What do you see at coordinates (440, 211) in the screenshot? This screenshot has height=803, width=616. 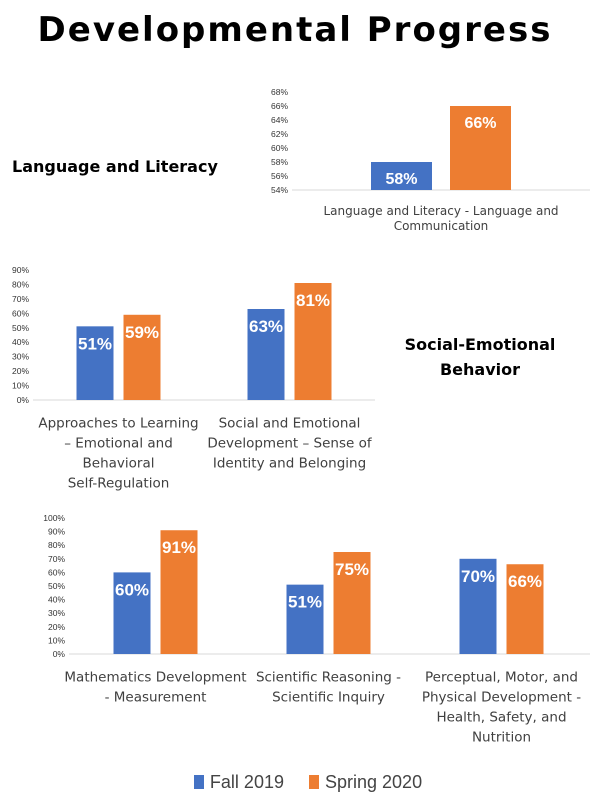 I see `category-label: Language and Literacy - Language and` at bounding box center [440, 211].